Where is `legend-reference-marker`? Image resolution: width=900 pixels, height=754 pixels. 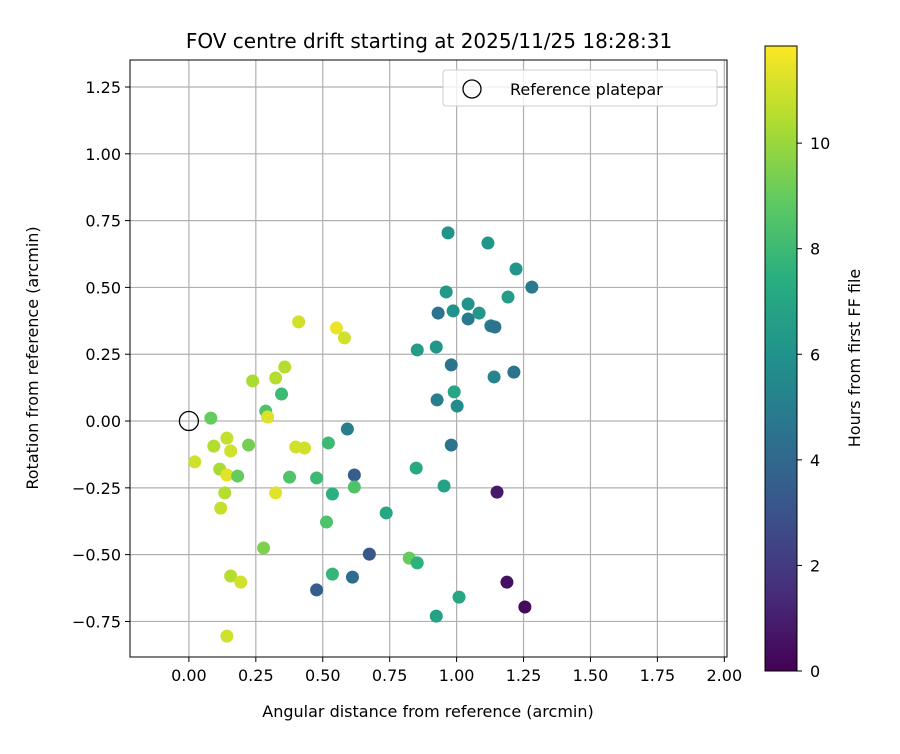
legend-reference-marker is located at coordinates (472, 89).